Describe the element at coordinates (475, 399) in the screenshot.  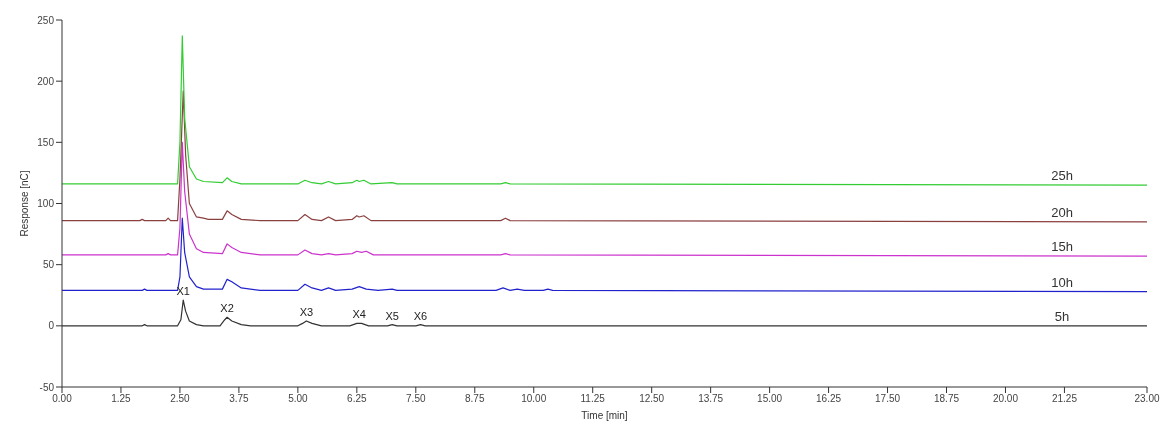
I see `x-tick-label: 8.75` at that location.